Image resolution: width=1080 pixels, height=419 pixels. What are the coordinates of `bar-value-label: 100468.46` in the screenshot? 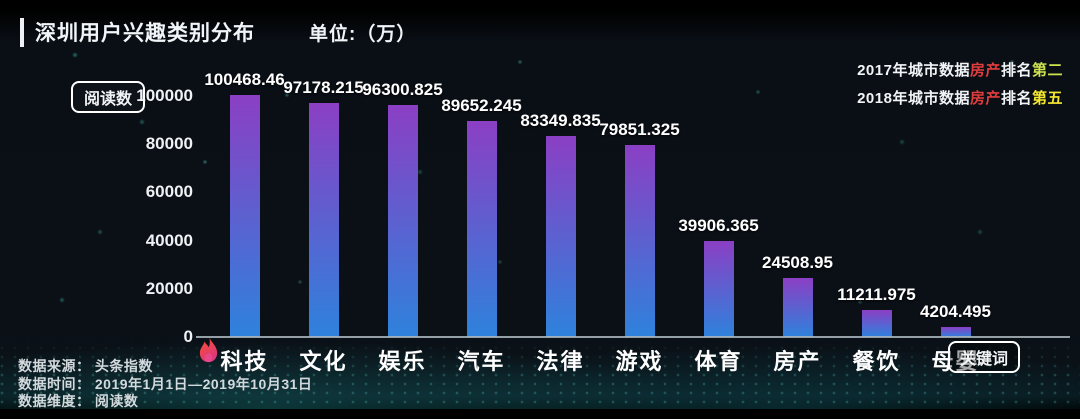 It's located at (244, 79).